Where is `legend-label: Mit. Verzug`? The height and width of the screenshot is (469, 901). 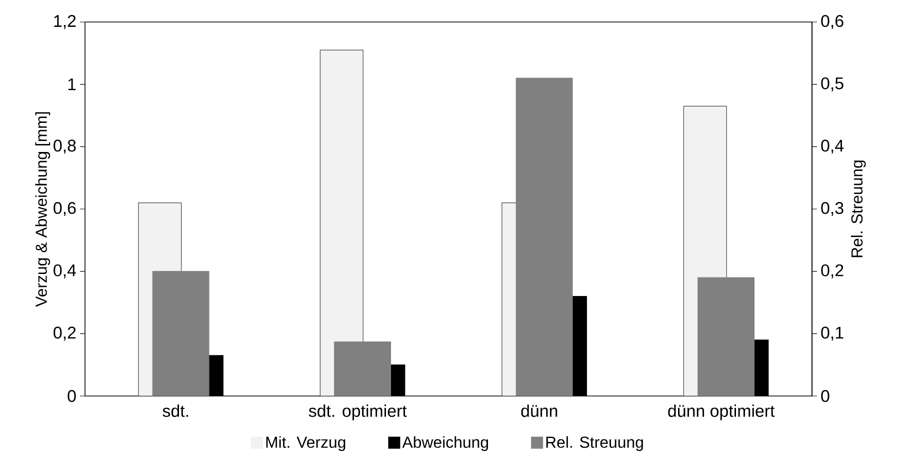 legend-label: Mit. Verzug is located at coordinates (306, 444).